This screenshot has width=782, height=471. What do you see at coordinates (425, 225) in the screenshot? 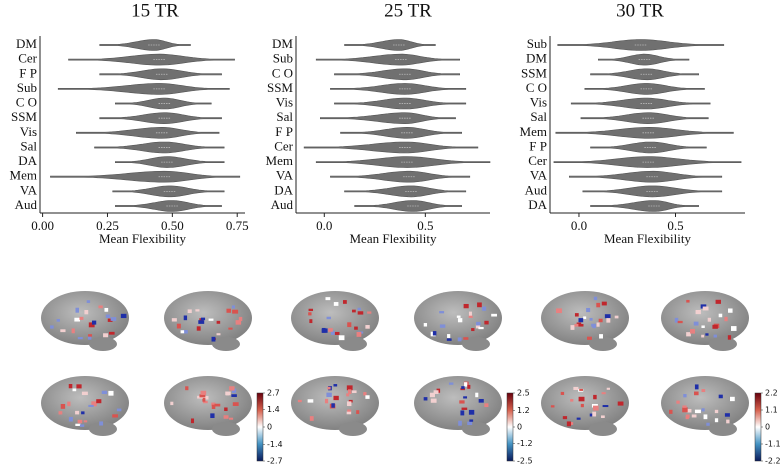
I see `x-tick-label: 0.5` at bounding box center [425, 225].